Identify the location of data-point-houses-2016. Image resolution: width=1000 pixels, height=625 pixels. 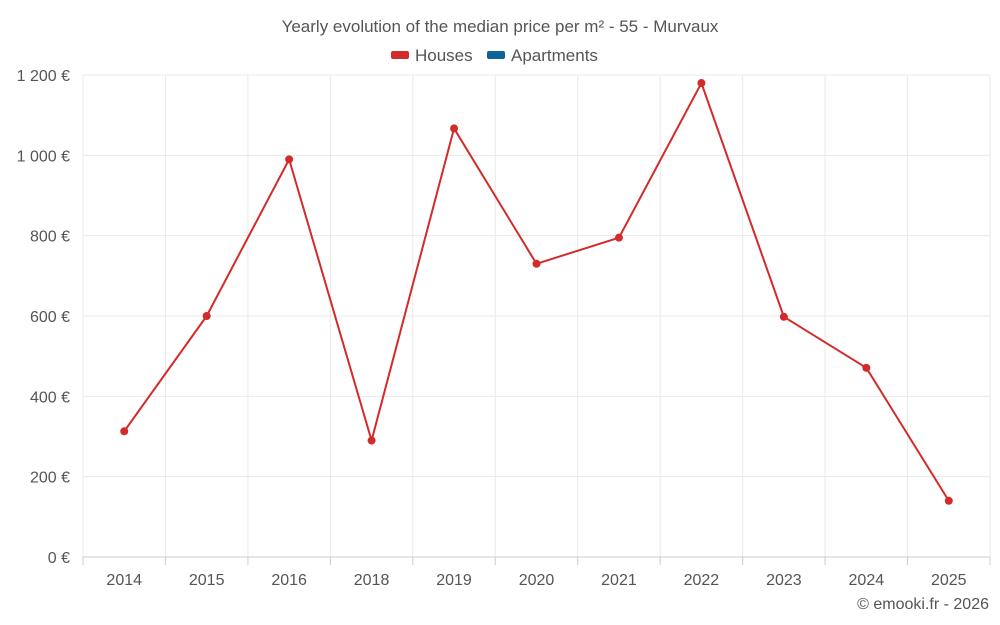
(289, 159).